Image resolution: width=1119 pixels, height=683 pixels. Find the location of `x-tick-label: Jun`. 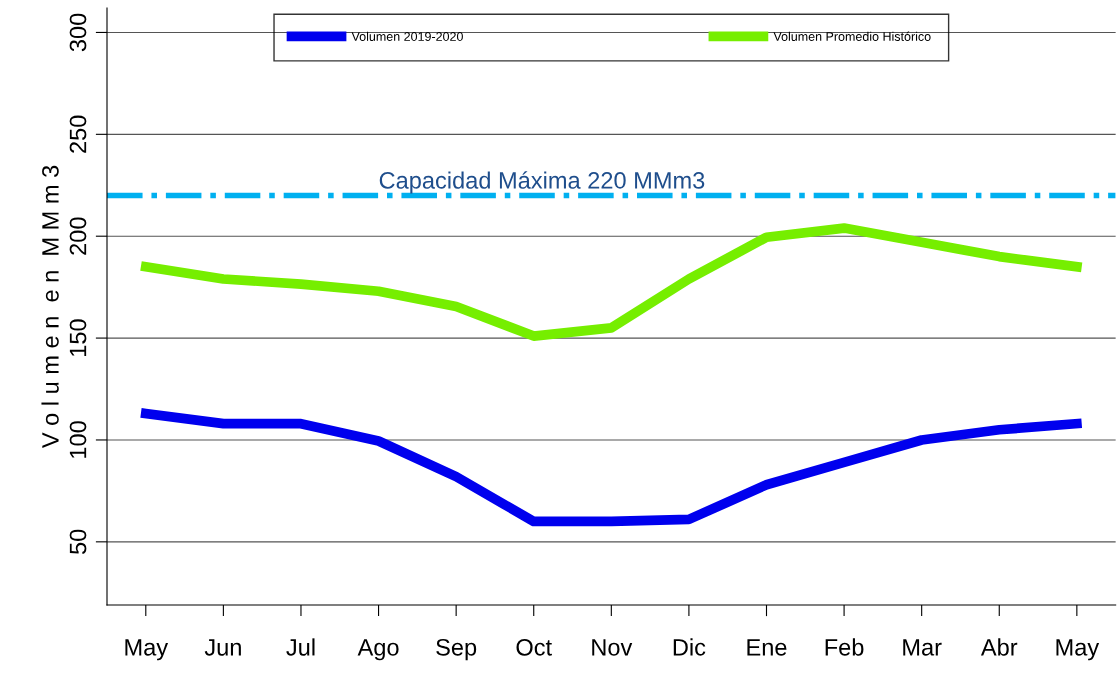

x-tick-label: Jun is located at coordinates (222, 647).